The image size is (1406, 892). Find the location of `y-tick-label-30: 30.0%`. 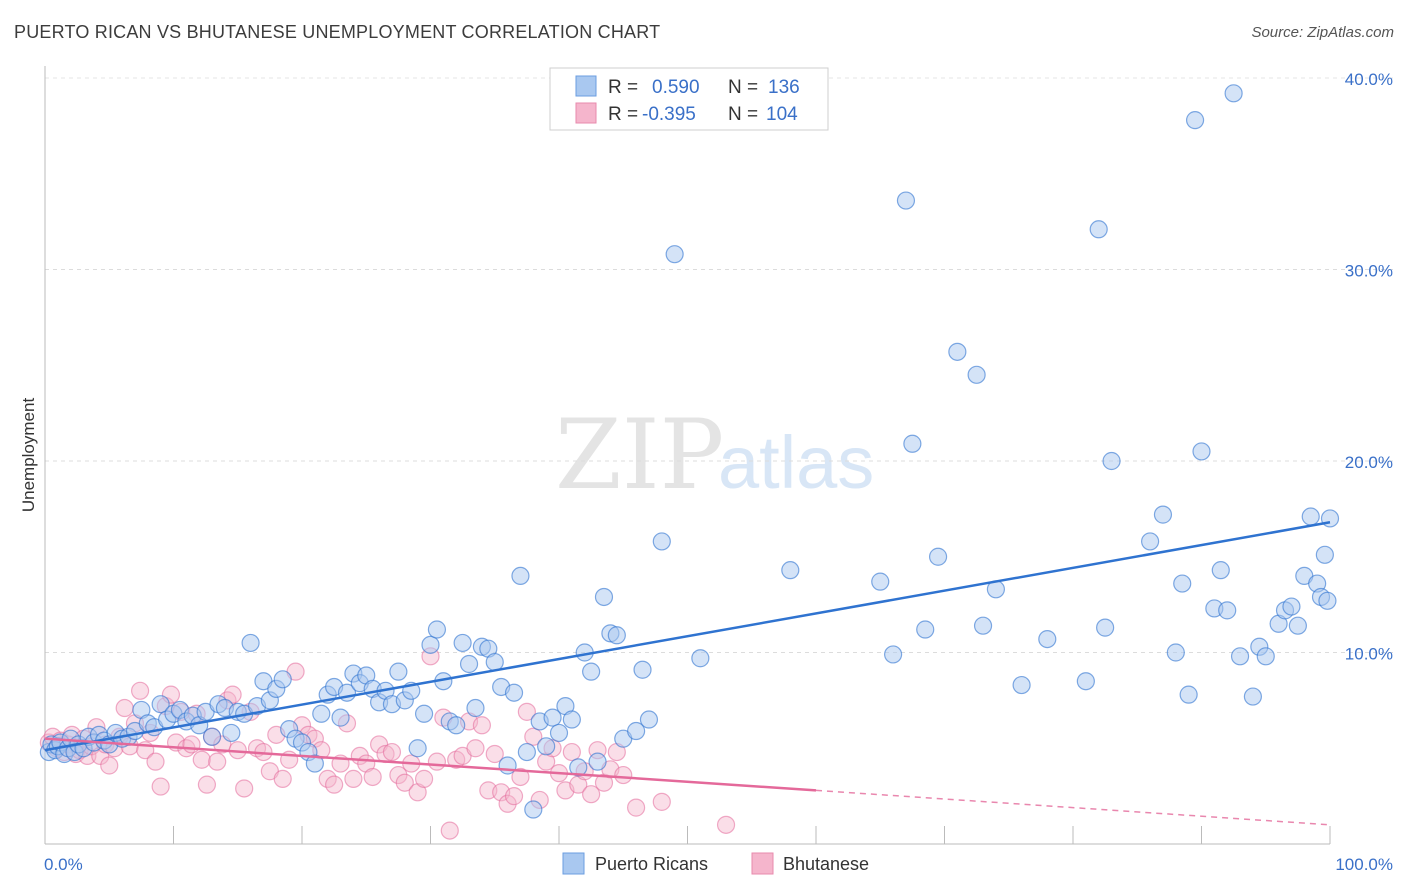

y-tick-label-30: 30.0% is located at coordinates (1369, 271).